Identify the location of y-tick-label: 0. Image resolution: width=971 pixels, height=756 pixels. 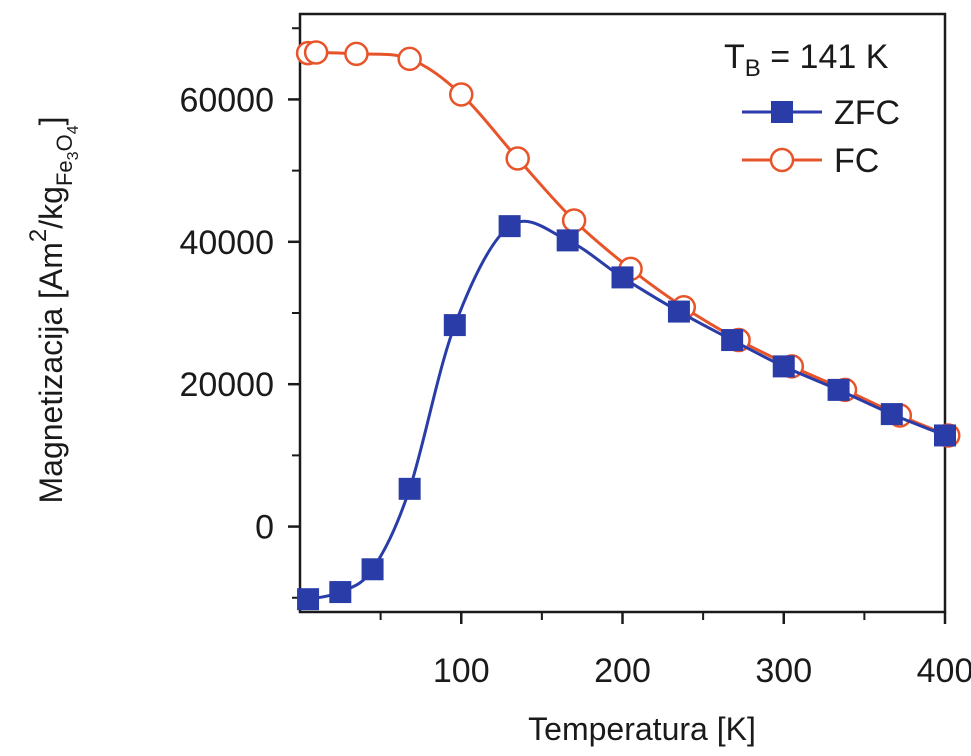
(264, 528).